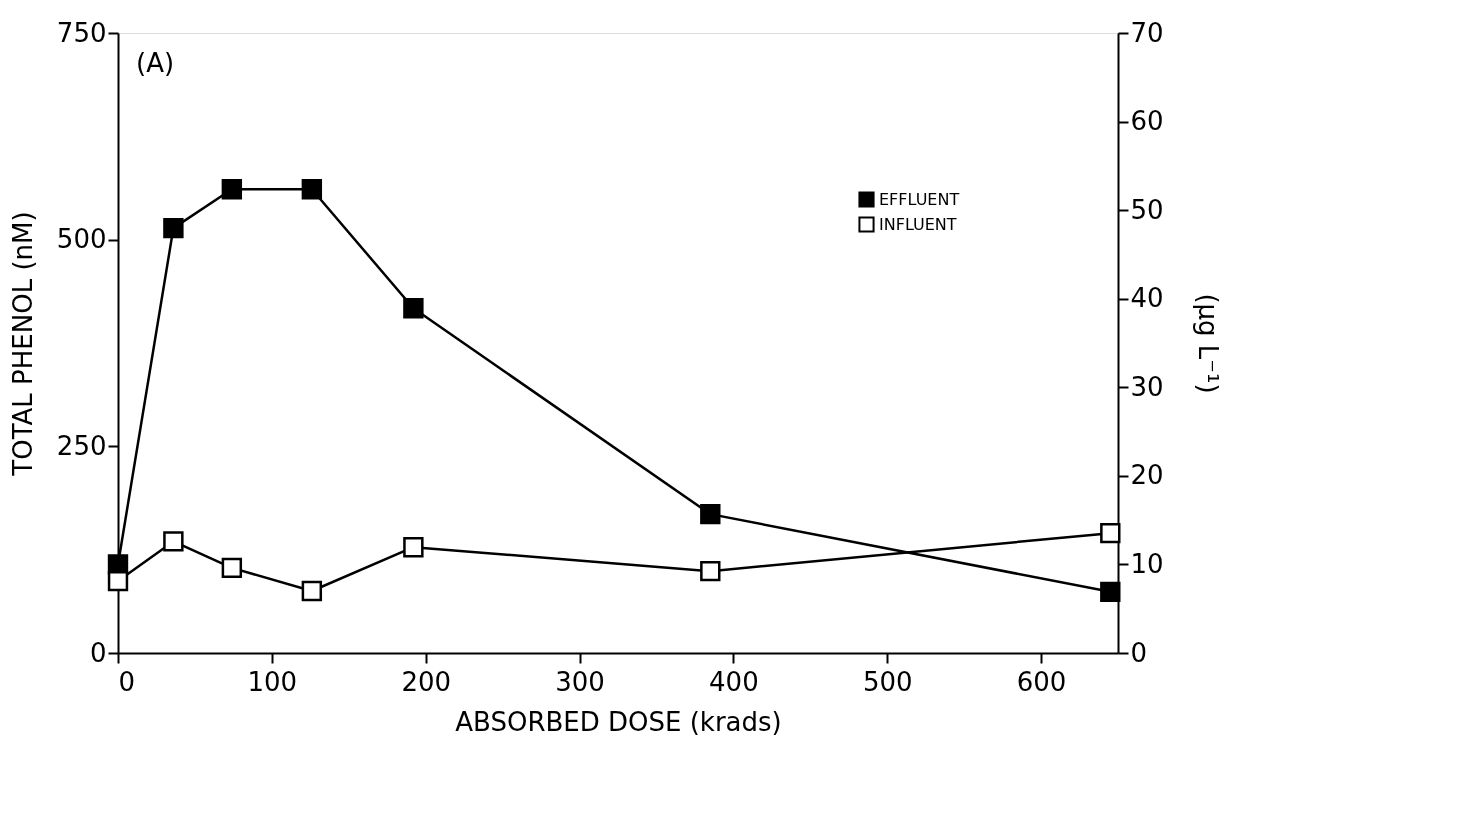  I want to click on x-tick-label: 300, so click(580, 681).